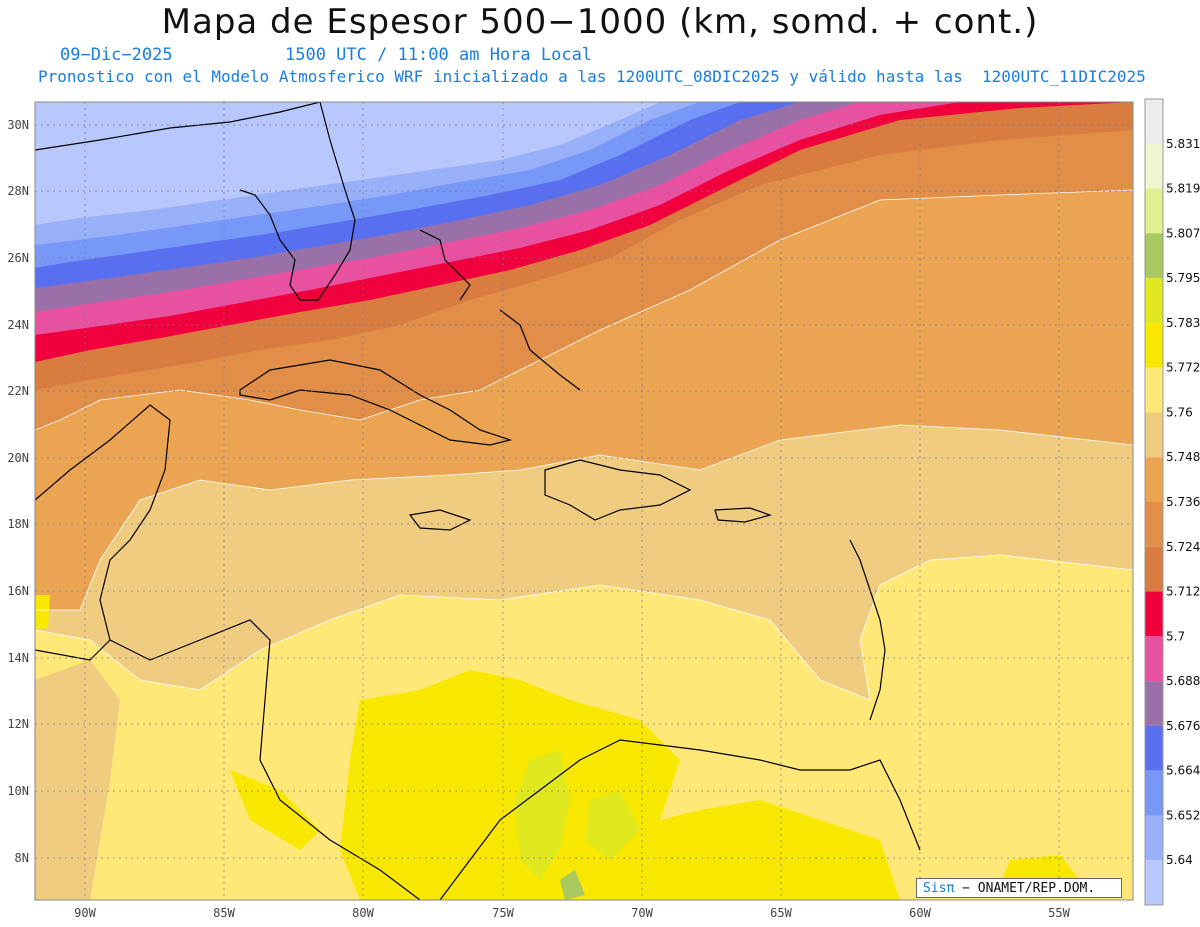 This screenshot has height=927, width=1200. Describe the element at coordinates (1183, 815) in the screenshot. I see `colorbar-label: 5.652` at that location.